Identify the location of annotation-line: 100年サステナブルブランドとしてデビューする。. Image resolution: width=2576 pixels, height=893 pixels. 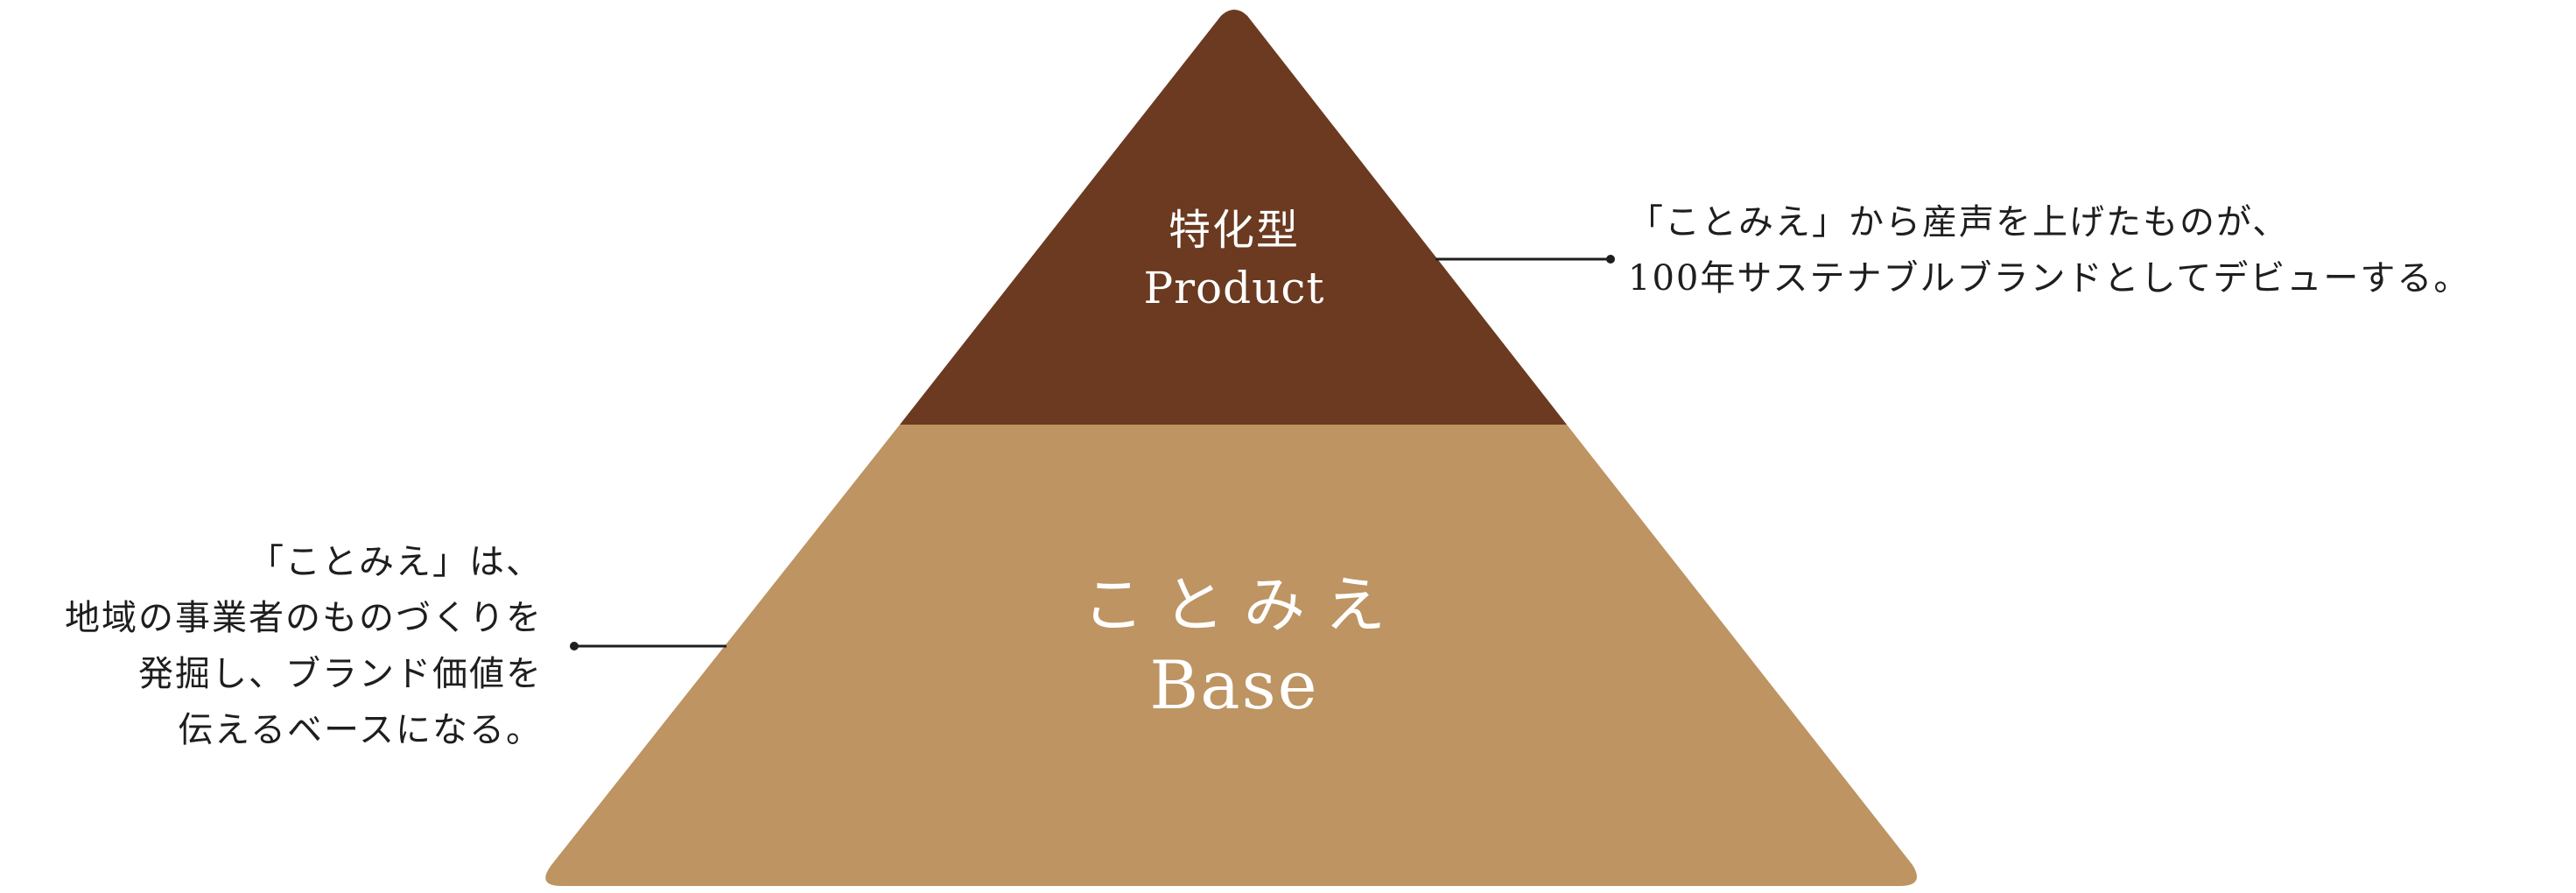
(2049, 278).